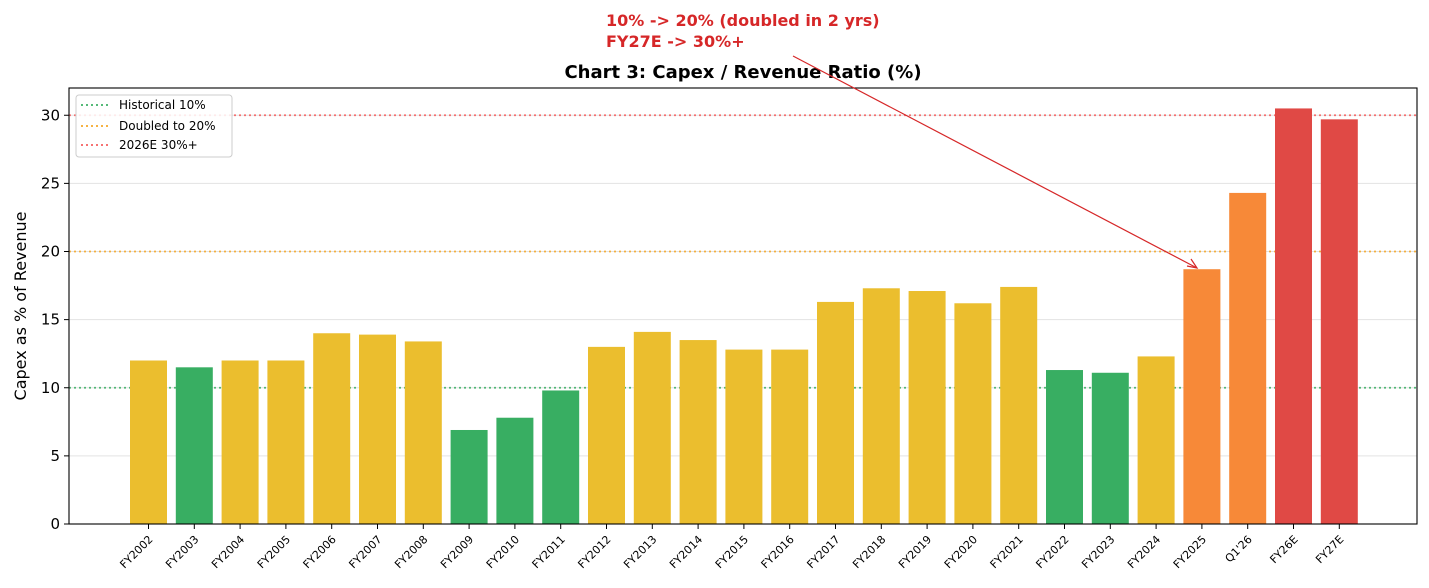 This screenshot has height=588, width=1429. What do you see at coordinates (823, 552) in the screenshot?
I see `x-tick-label-FY2017: FY2017` at bounding box center [823, 552].